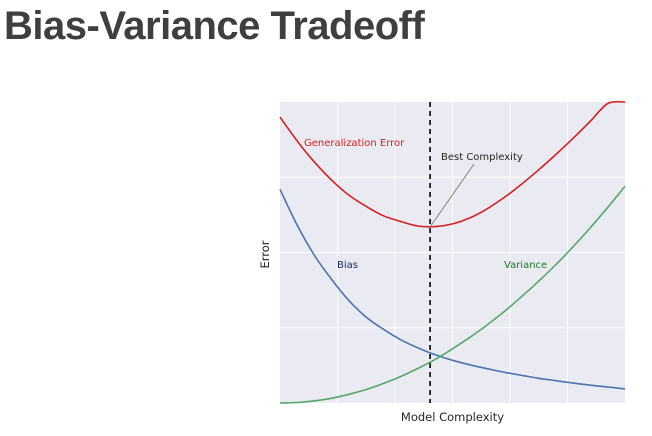 Image resolution: width=652 pixels, height=436 pixels. I want to click on x-axis-label: Model Complexity, so click(452, 417).